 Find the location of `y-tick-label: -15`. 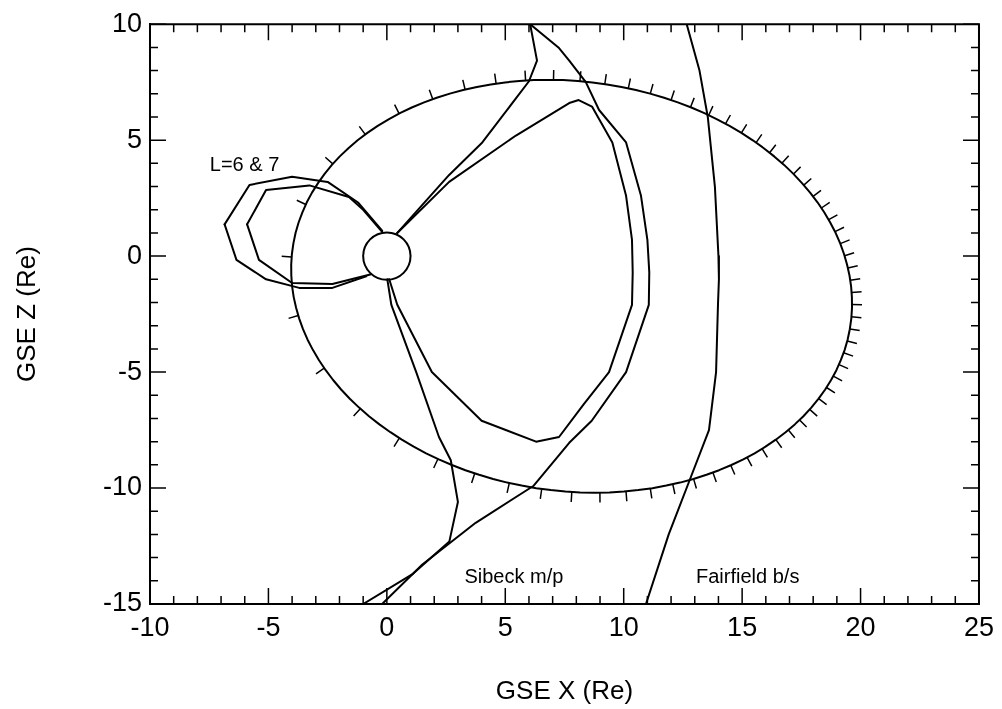

y-tick-label: -15 is located at coordinates (122, 602).